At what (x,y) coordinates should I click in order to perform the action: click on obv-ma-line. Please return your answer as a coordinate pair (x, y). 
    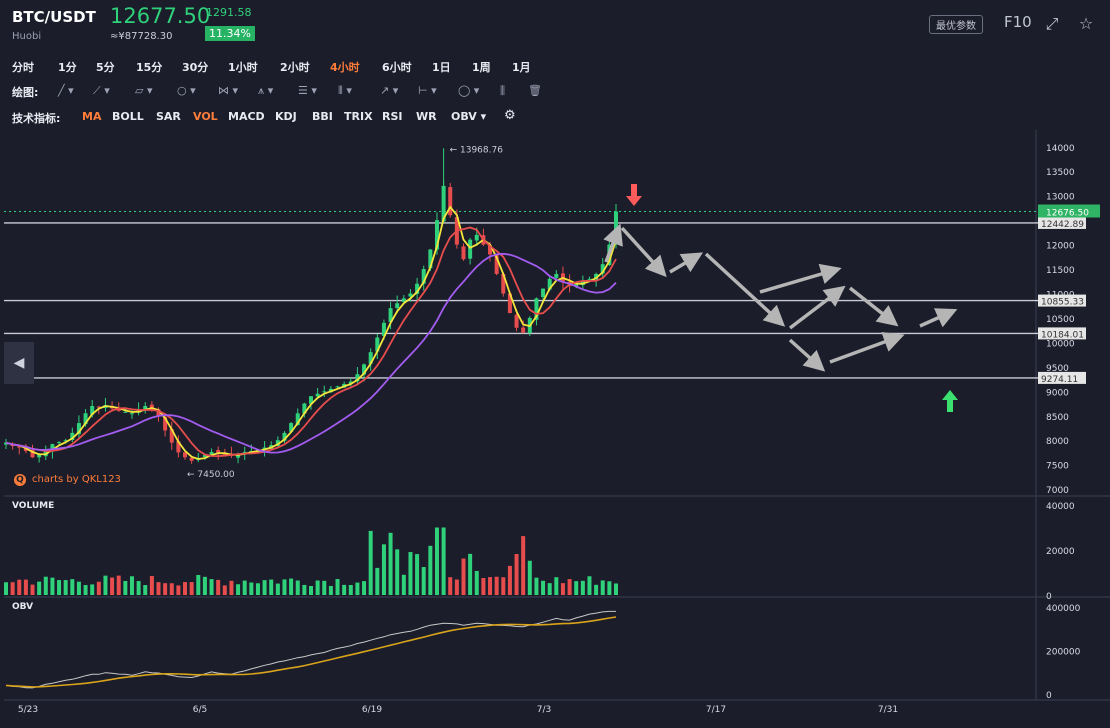
    Looking at the image, I should click on (311, 652).